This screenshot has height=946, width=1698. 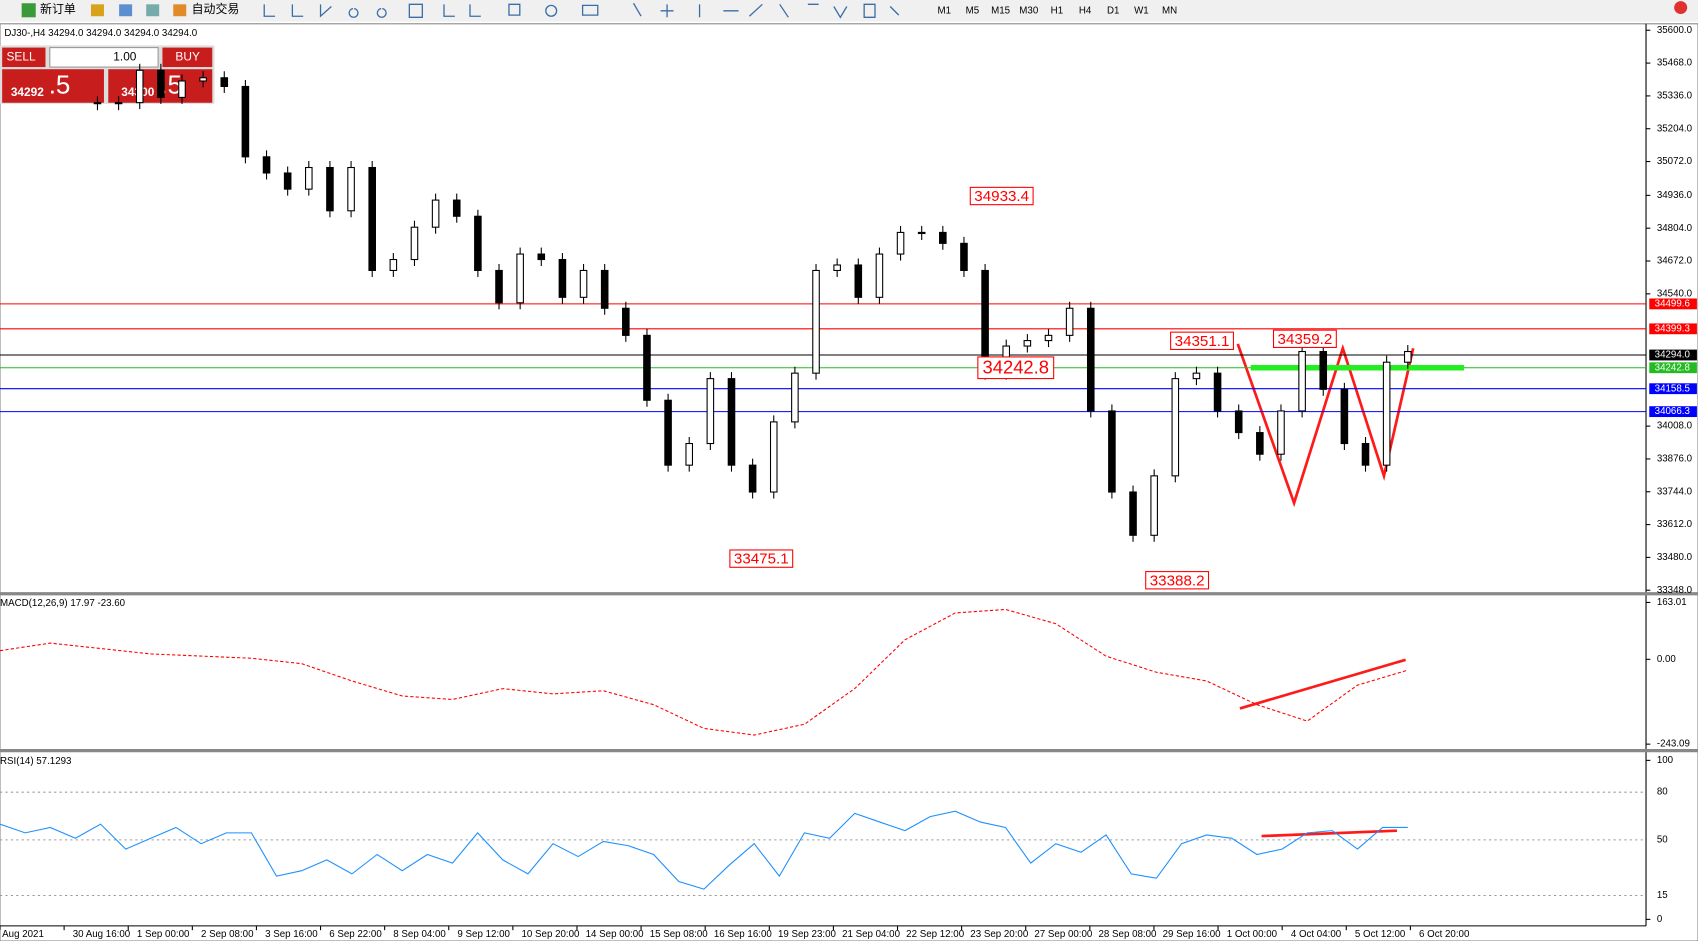 I want to click on buy-button, so click(x=187, y=57).